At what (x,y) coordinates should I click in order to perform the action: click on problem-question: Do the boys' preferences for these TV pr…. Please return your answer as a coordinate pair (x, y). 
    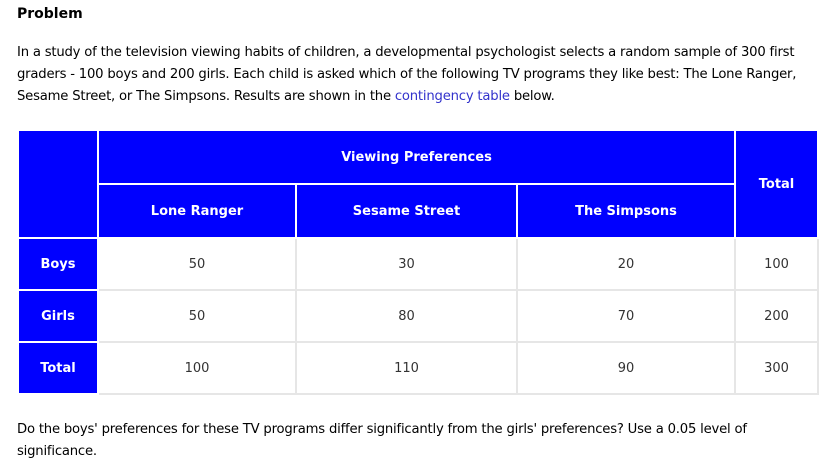
    Looking at the image, I should click on (382, 440).